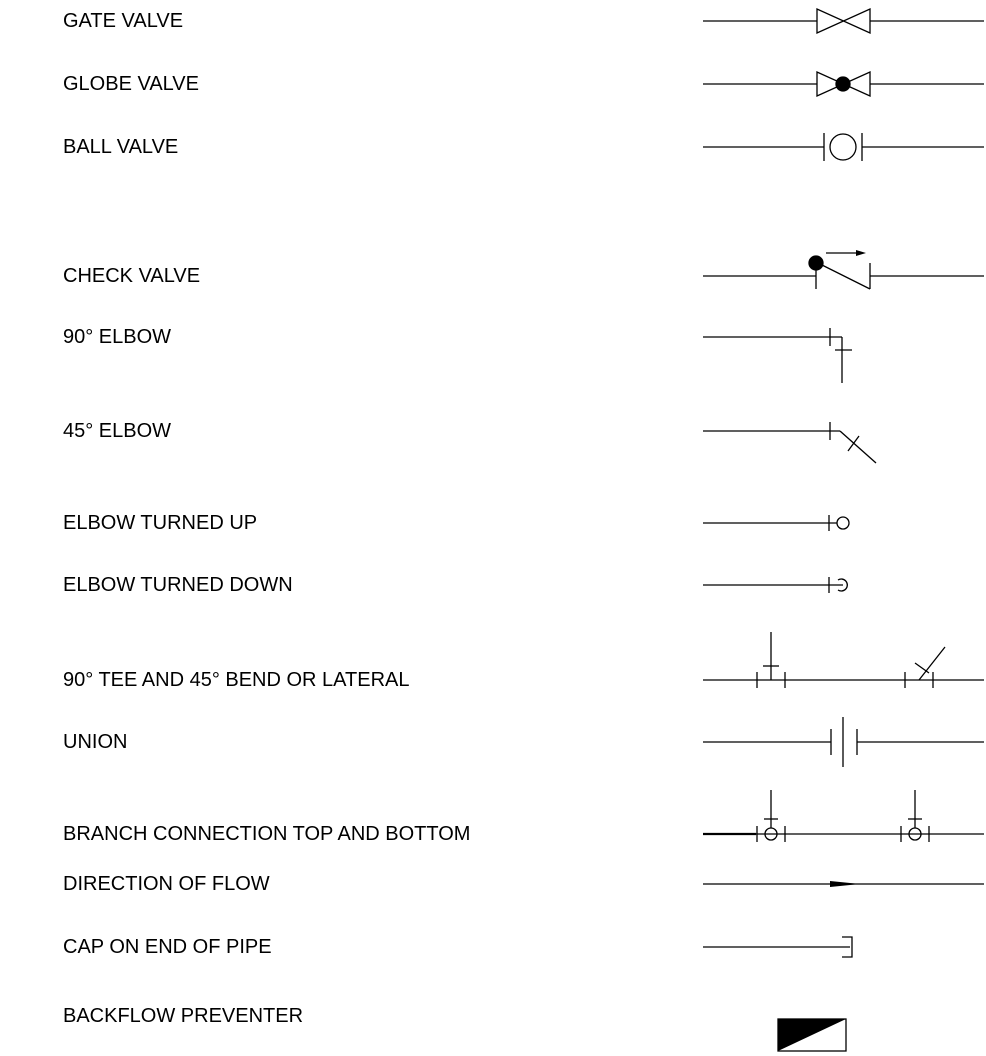 The image size is (986, 1056). I want to click on label-gate-valve: GATE VALVE, so click(123, 21).